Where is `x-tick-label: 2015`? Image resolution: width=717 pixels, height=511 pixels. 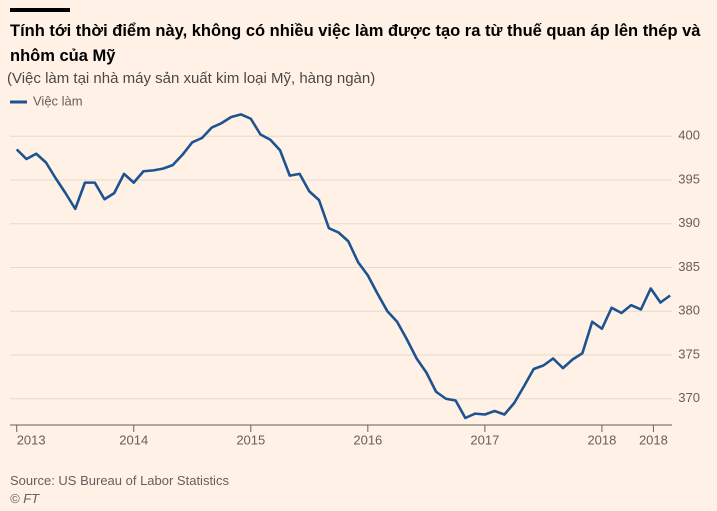 x-tick-label: 2015 is located at coordinates (250, 439).